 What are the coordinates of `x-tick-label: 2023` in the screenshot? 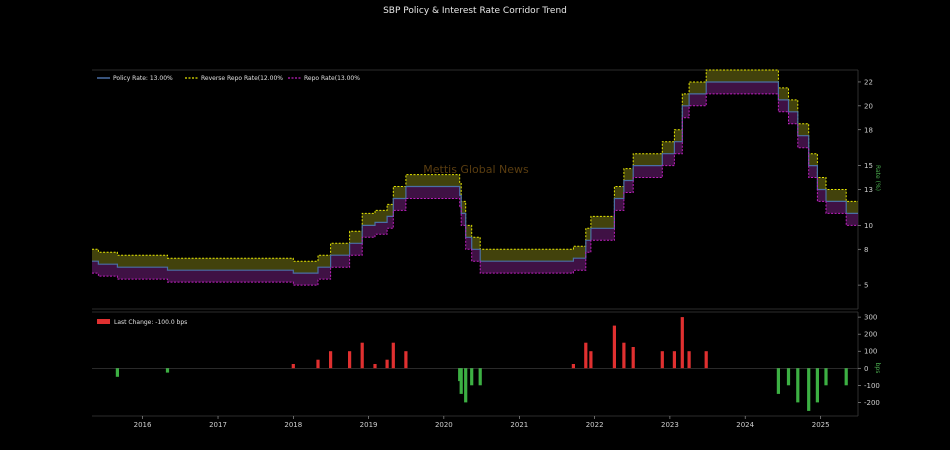 It's located at (670, 425).